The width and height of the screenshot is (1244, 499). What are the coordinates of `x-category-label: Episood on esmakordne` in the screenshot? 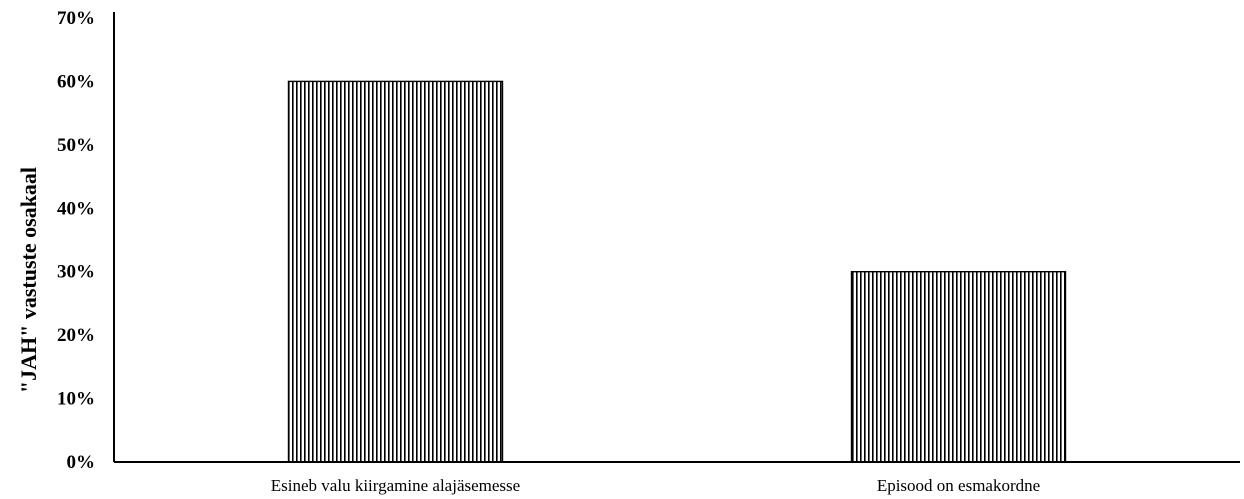 It's located at (958, 485).